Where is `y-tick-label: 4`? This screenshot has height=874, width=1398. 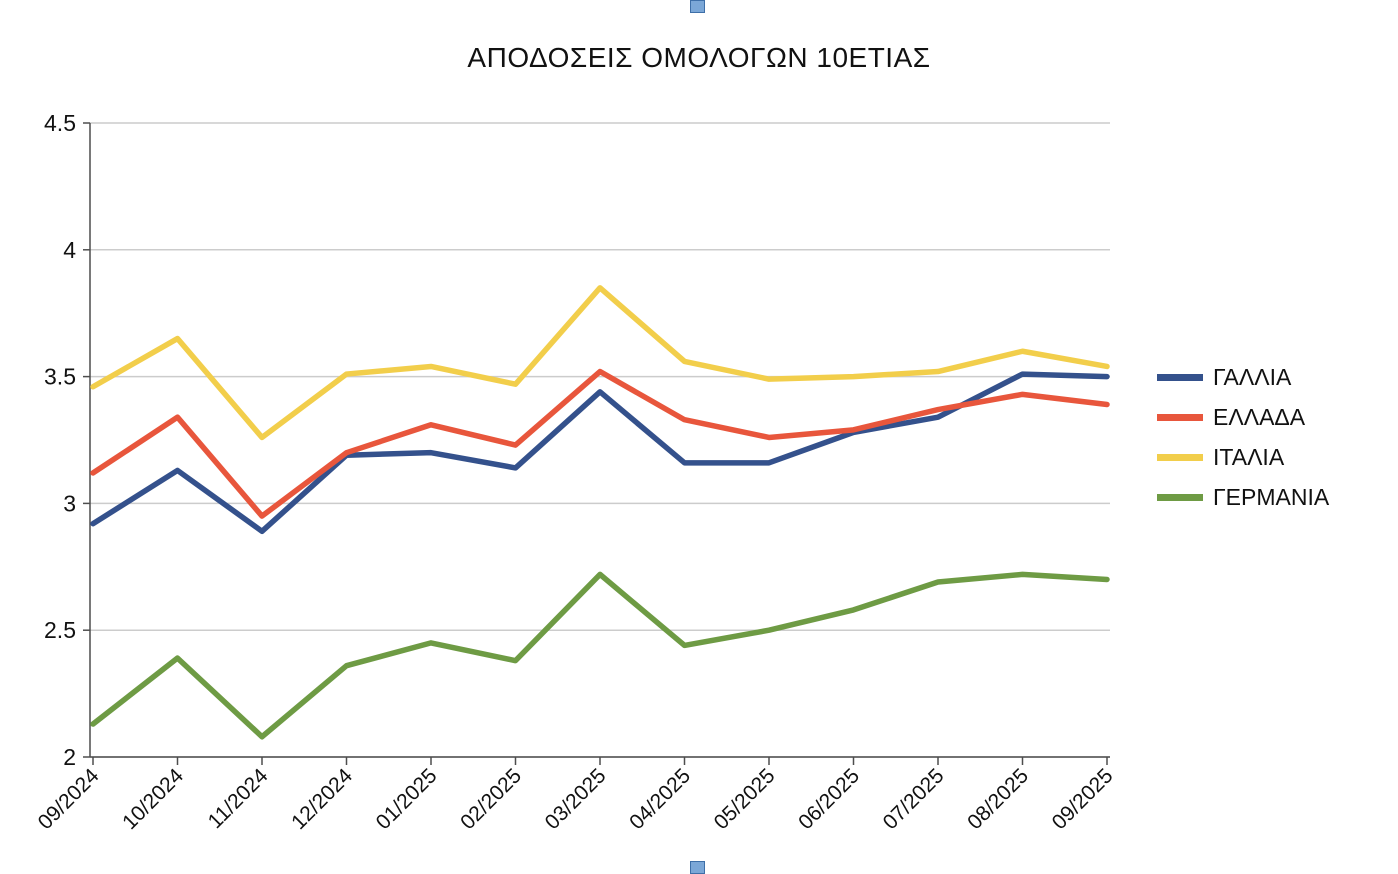
y-tick-label: 4 is located at coordinates (69, 250).